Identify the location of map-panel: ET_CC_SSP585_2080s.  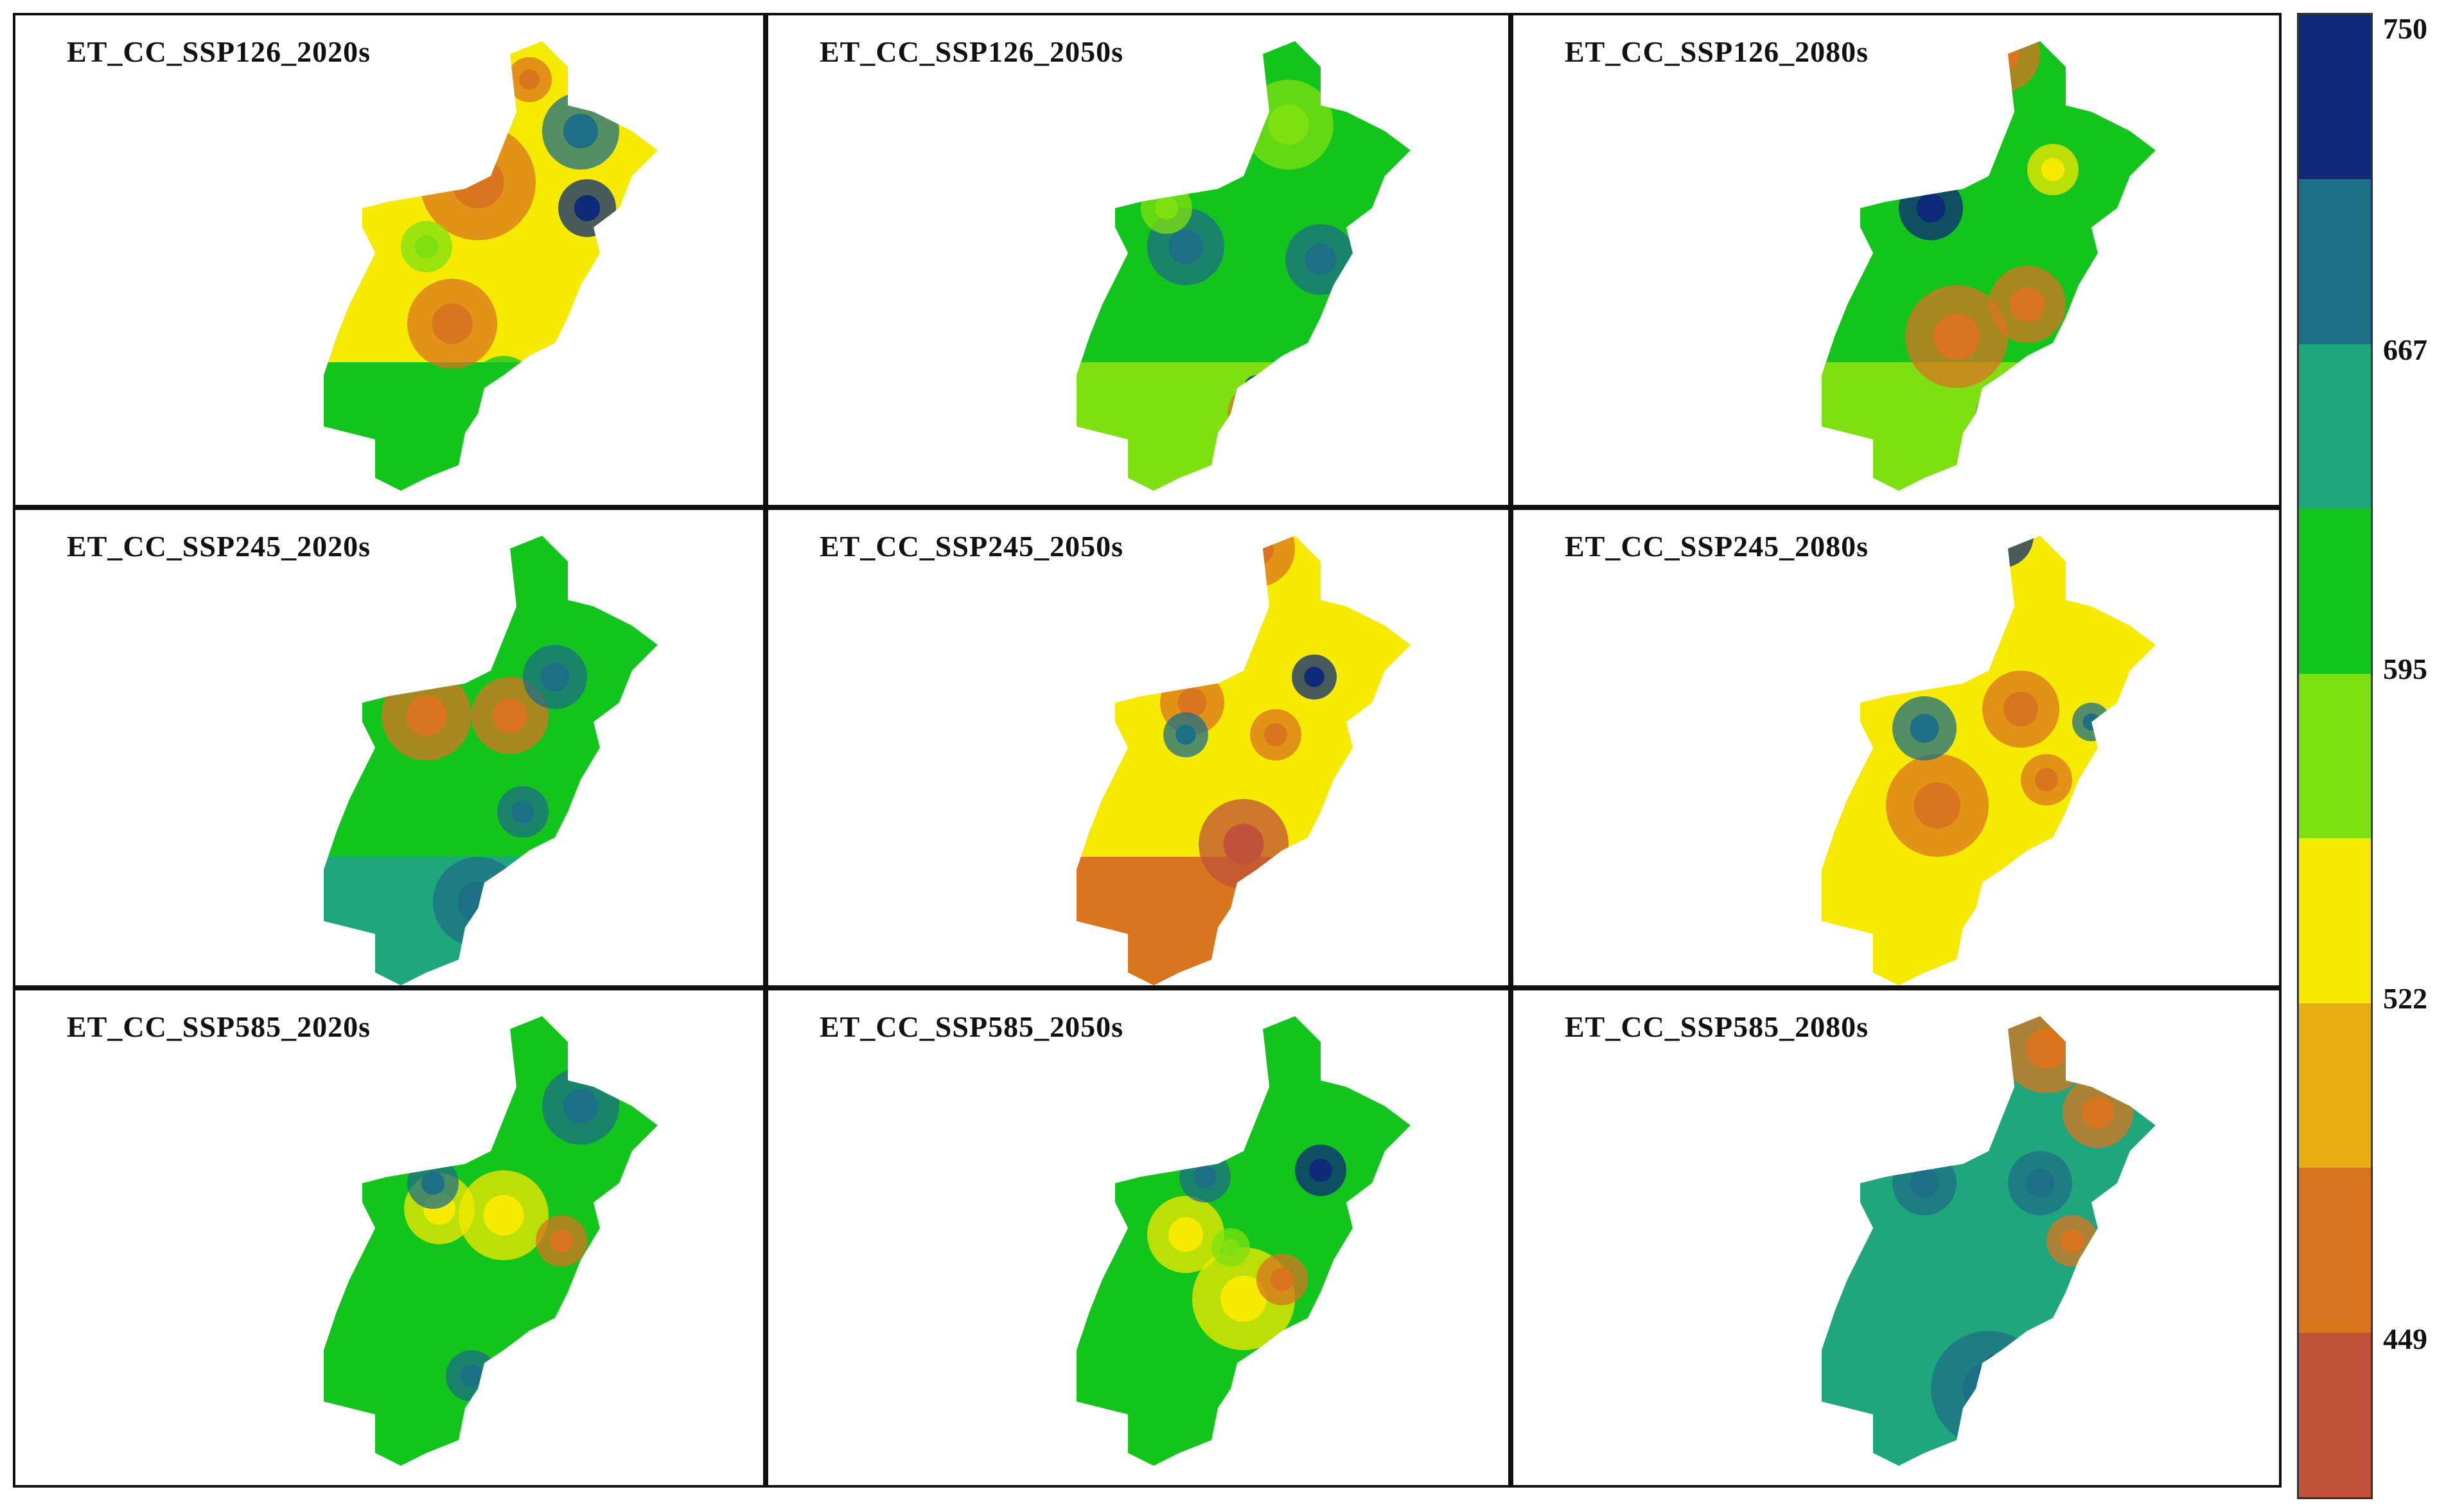
(1897, 1238).